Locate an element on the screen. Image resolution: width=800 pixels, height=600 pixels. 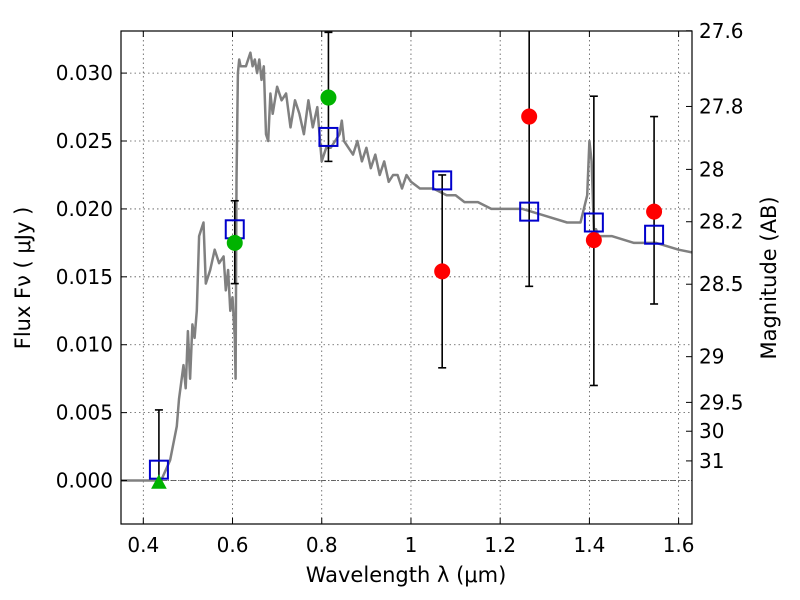
magnitude-tick-label: 27.6 is located at coordinates (721, 31).